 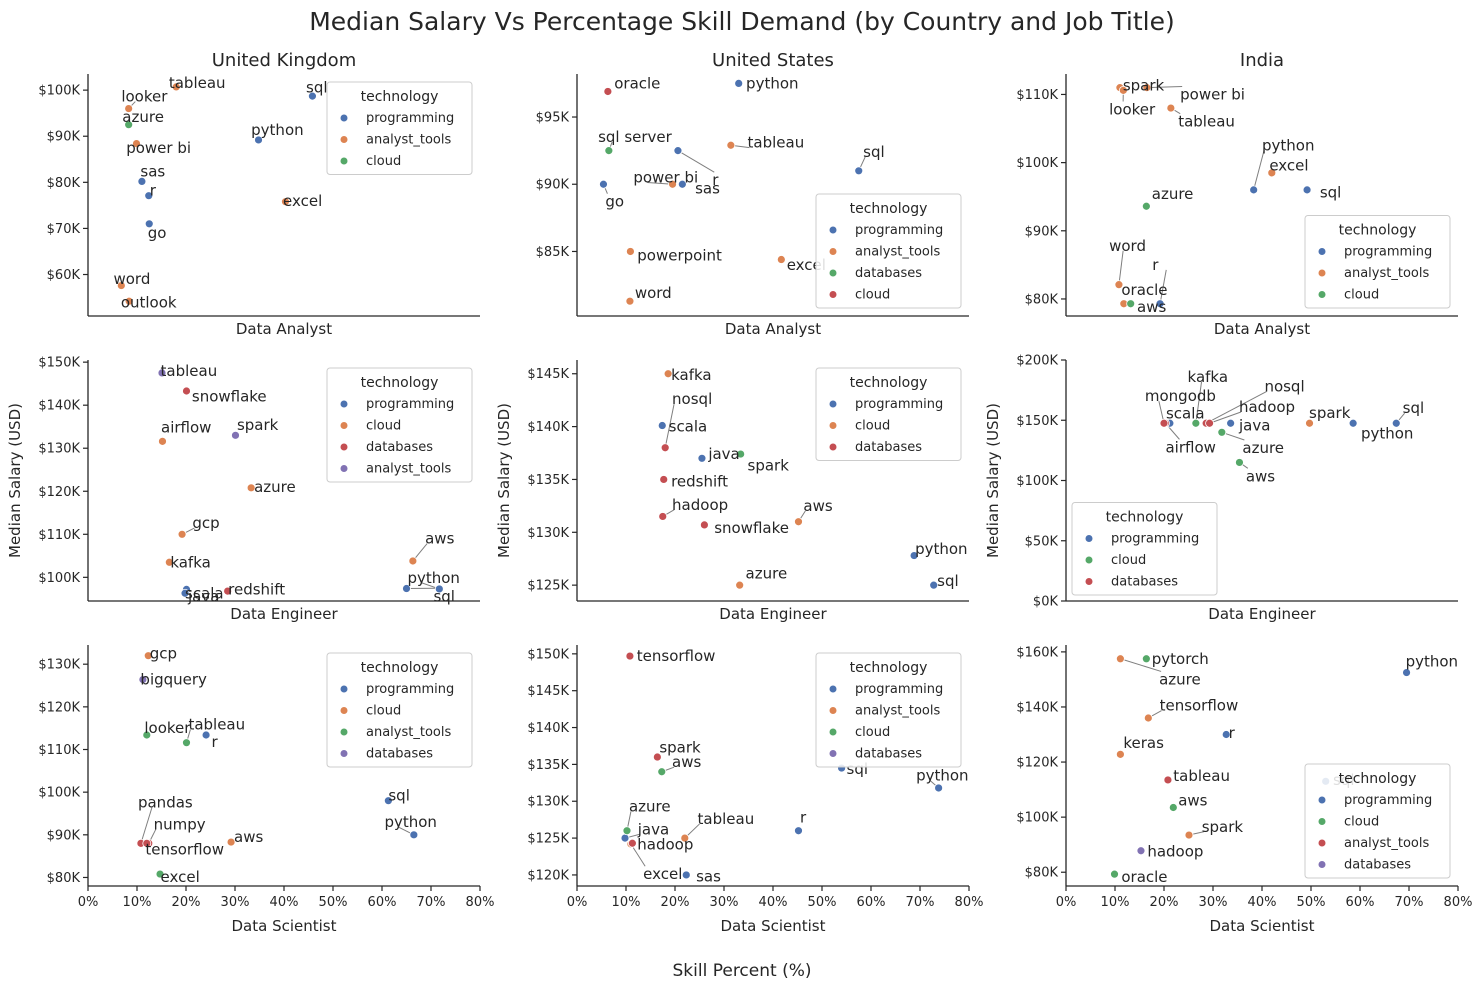 I want to click on x-tick-label: 30%, so click(x=1213, y=902).